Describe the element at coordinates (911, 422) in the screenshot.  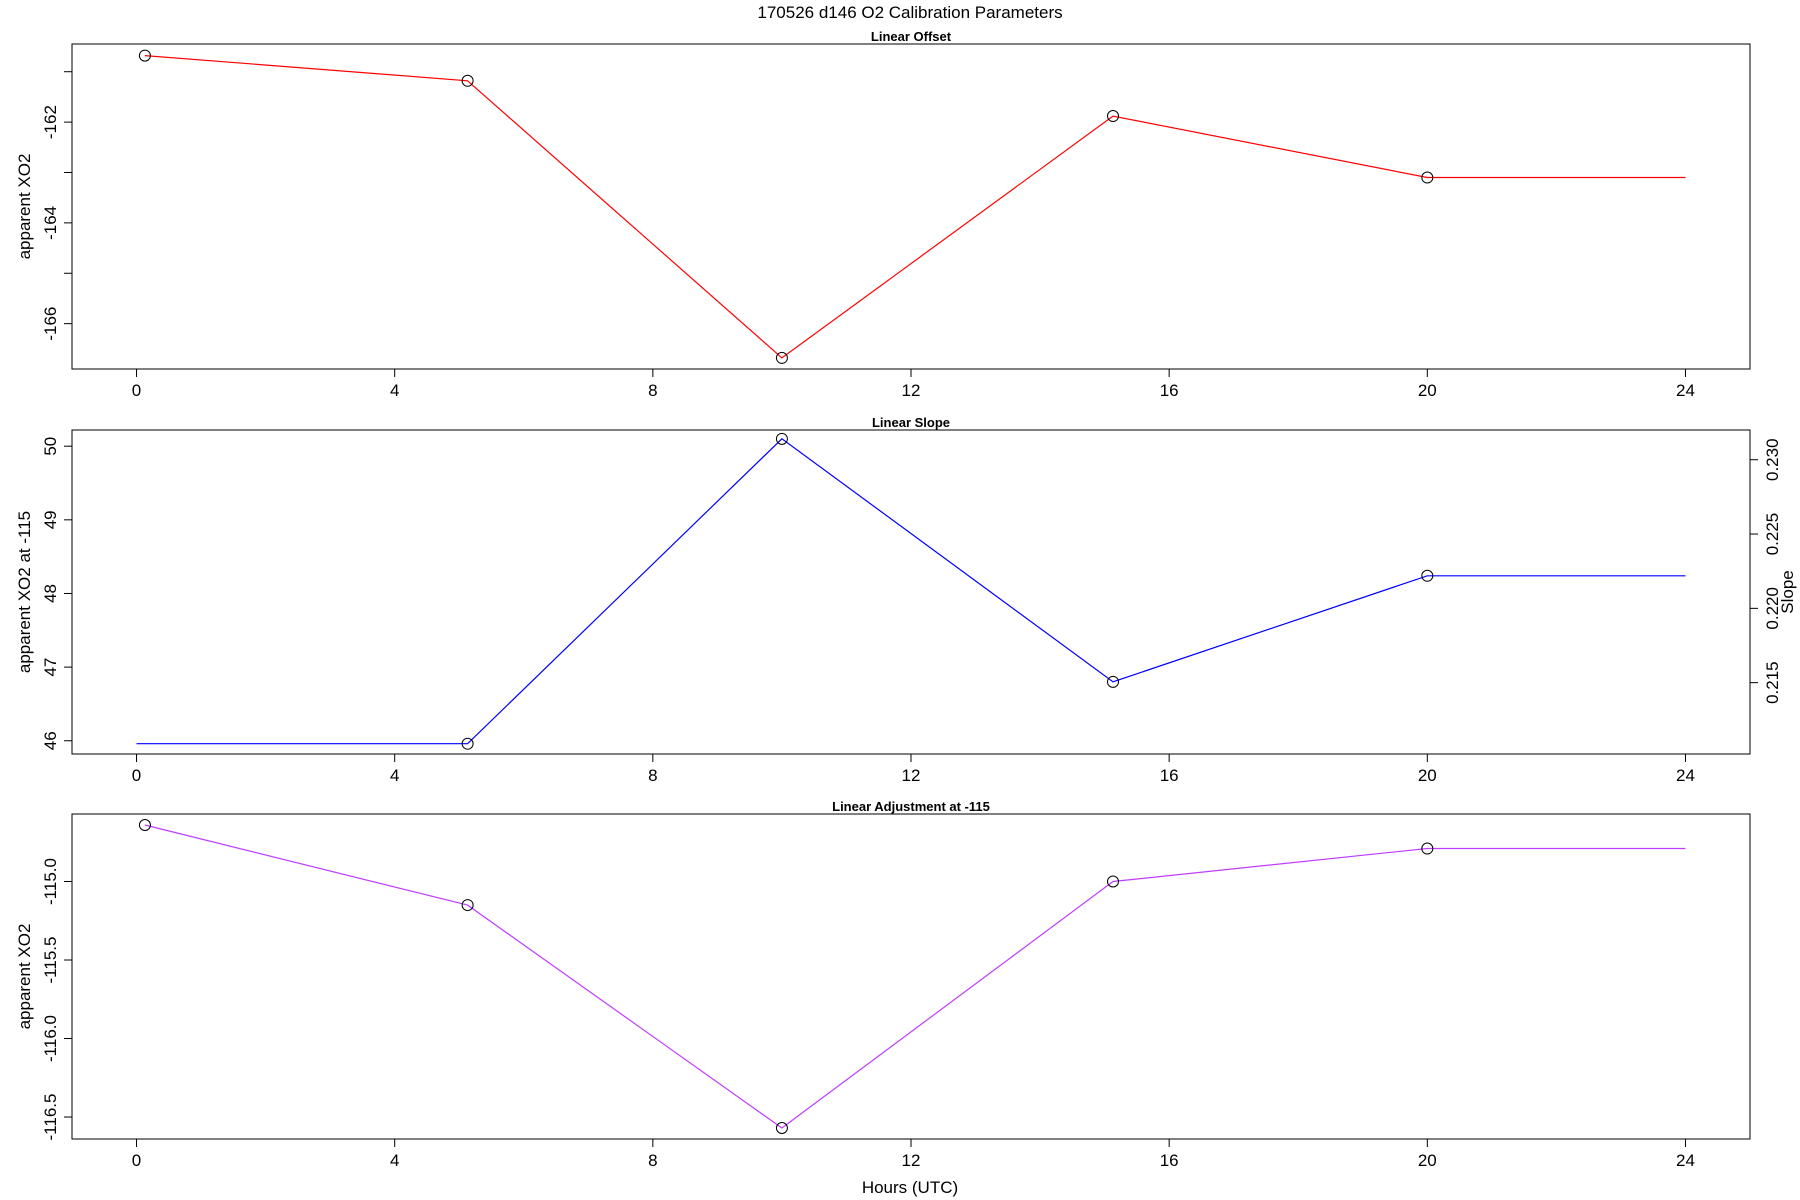
I see `panel-title: Linear Slope` at that location.